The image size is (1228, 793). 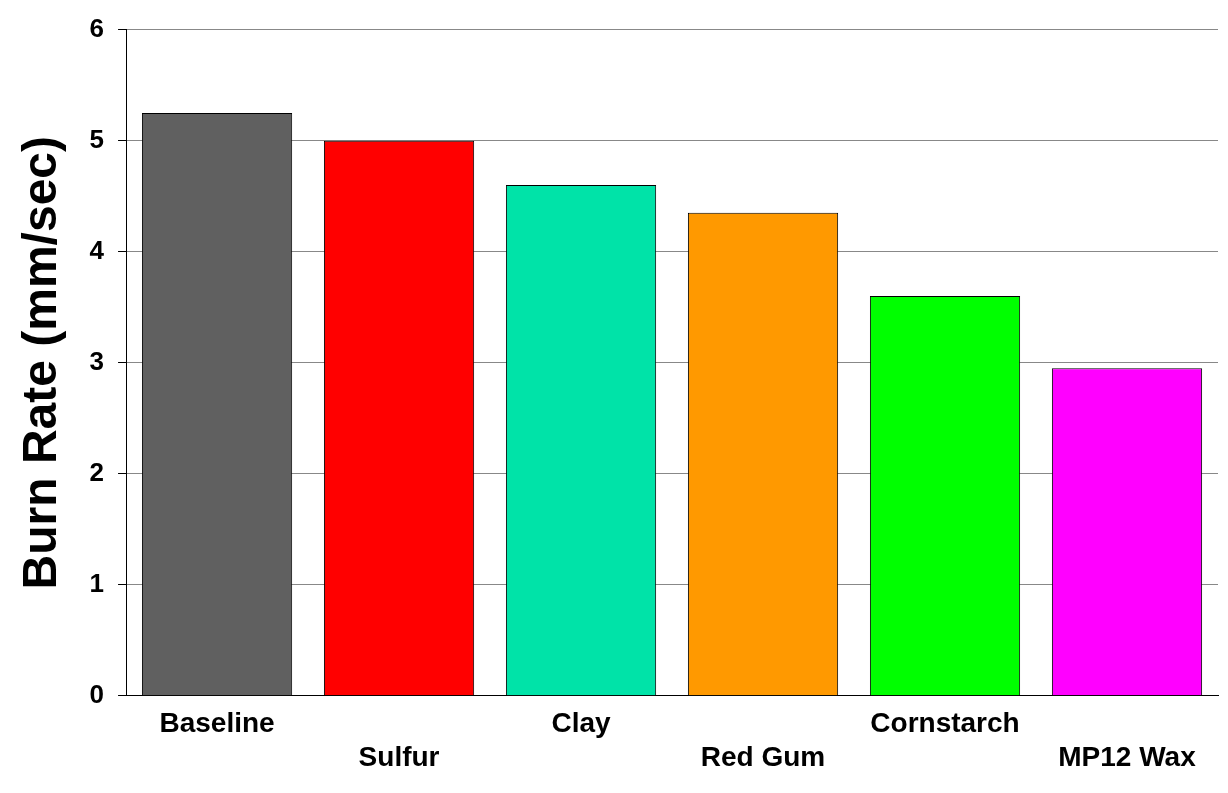 What do you see at coordinates (1127, 756) in the screenshot?
I see `x-tick-label: MP12 Wax` at bounding box center [1127, 756].